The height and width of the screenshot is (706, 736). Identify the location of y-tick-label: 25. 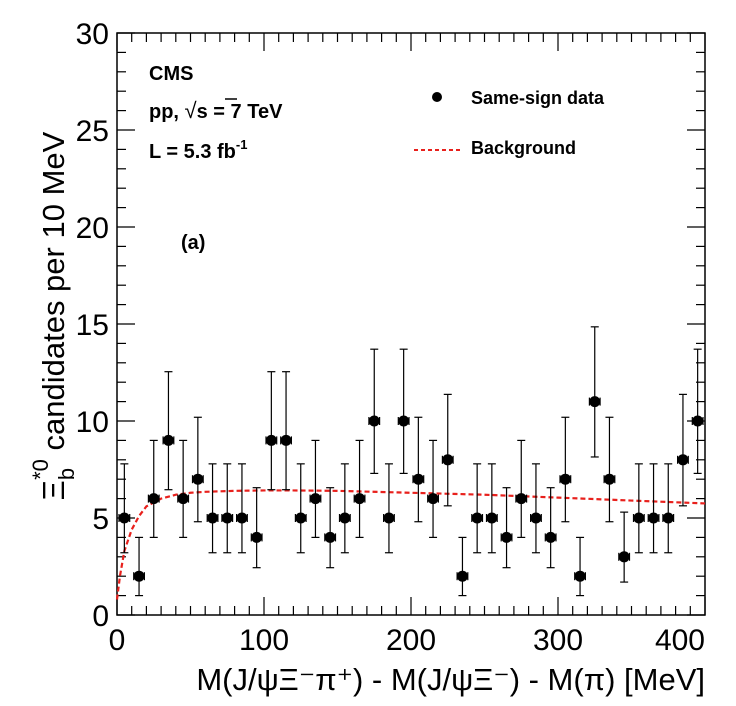
(92, 131).